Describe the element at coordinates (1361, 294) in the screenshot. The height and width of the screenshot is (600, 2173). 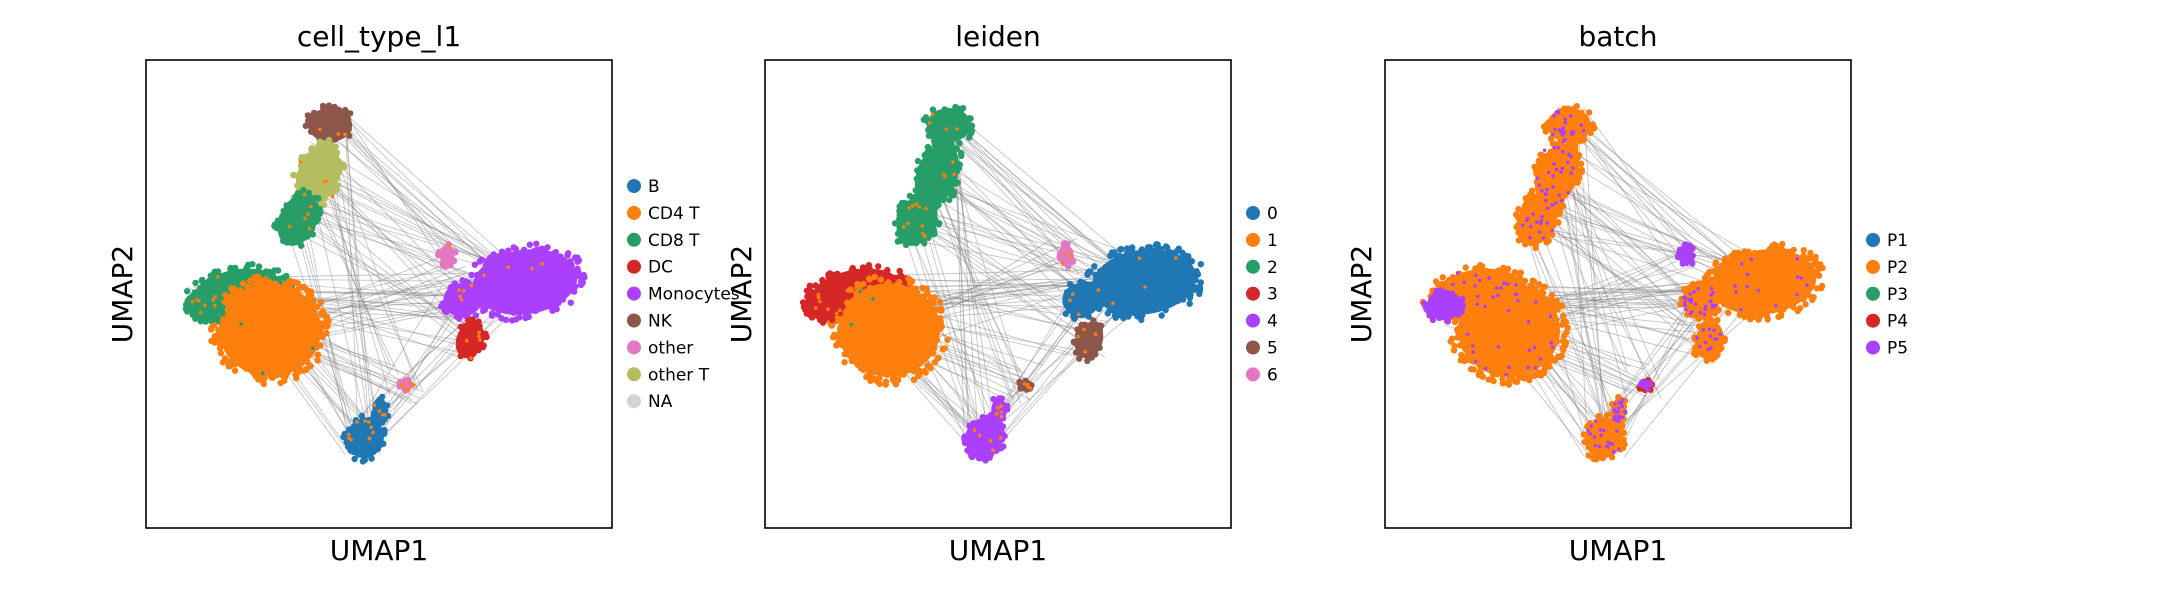
I see `y-axis-label: UMAP2` at that location.